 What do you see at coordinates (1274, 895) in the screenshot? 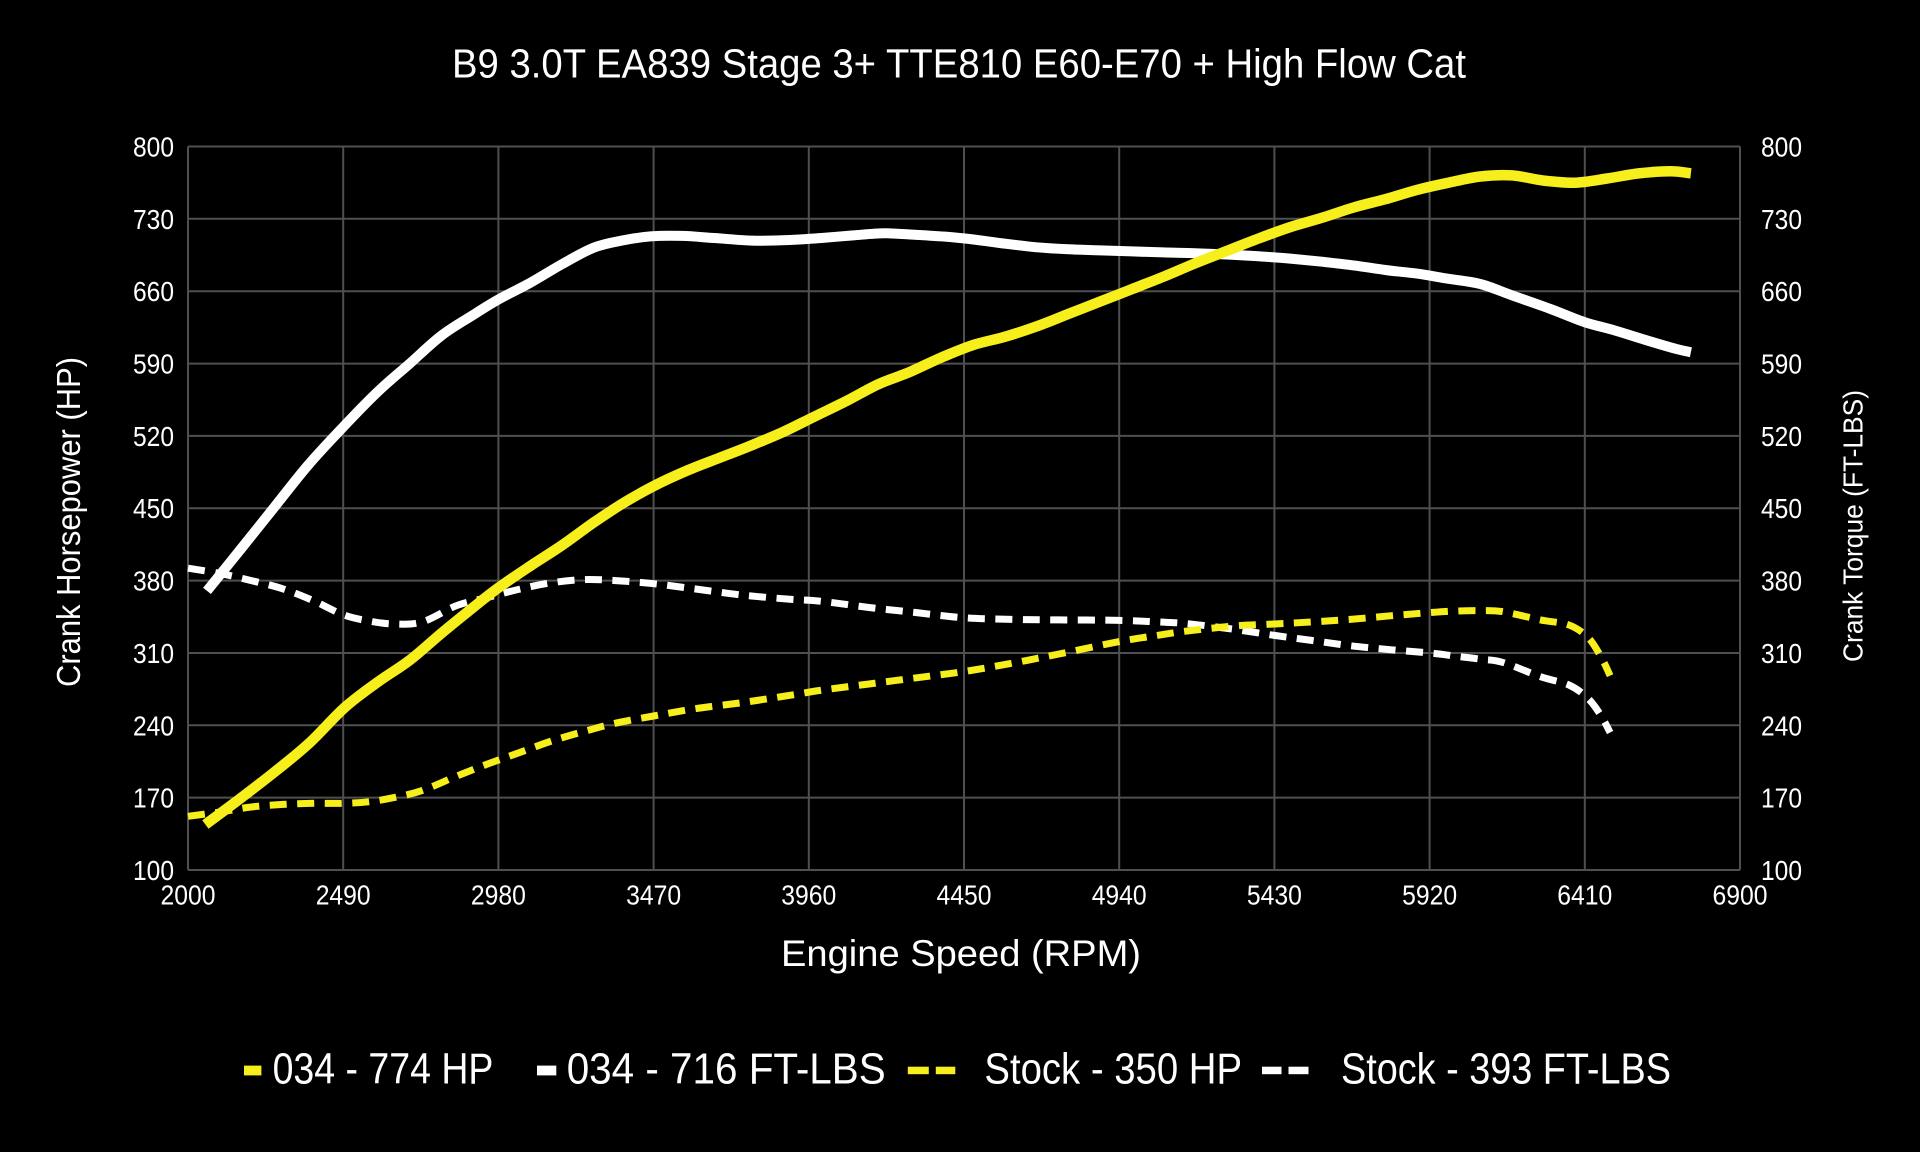
I see `svg-text: 5430` at bounding box center [1274, 895].